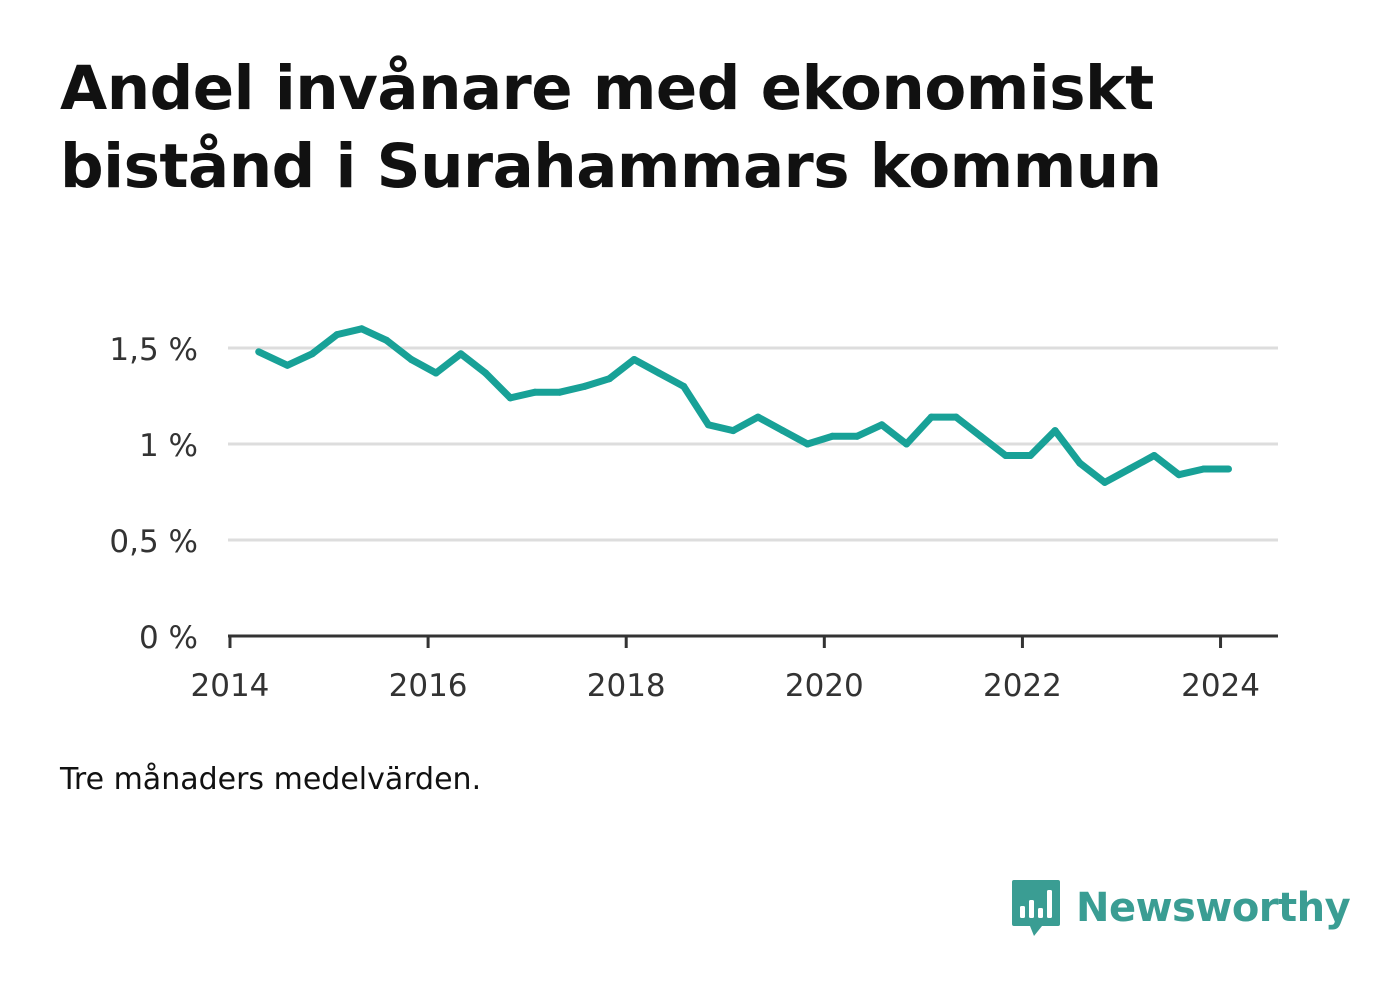  What do you see at coordinates (428, 686) in the screenshot?
I see `x-tick-label: 2016` at bounding box center [428, 686].